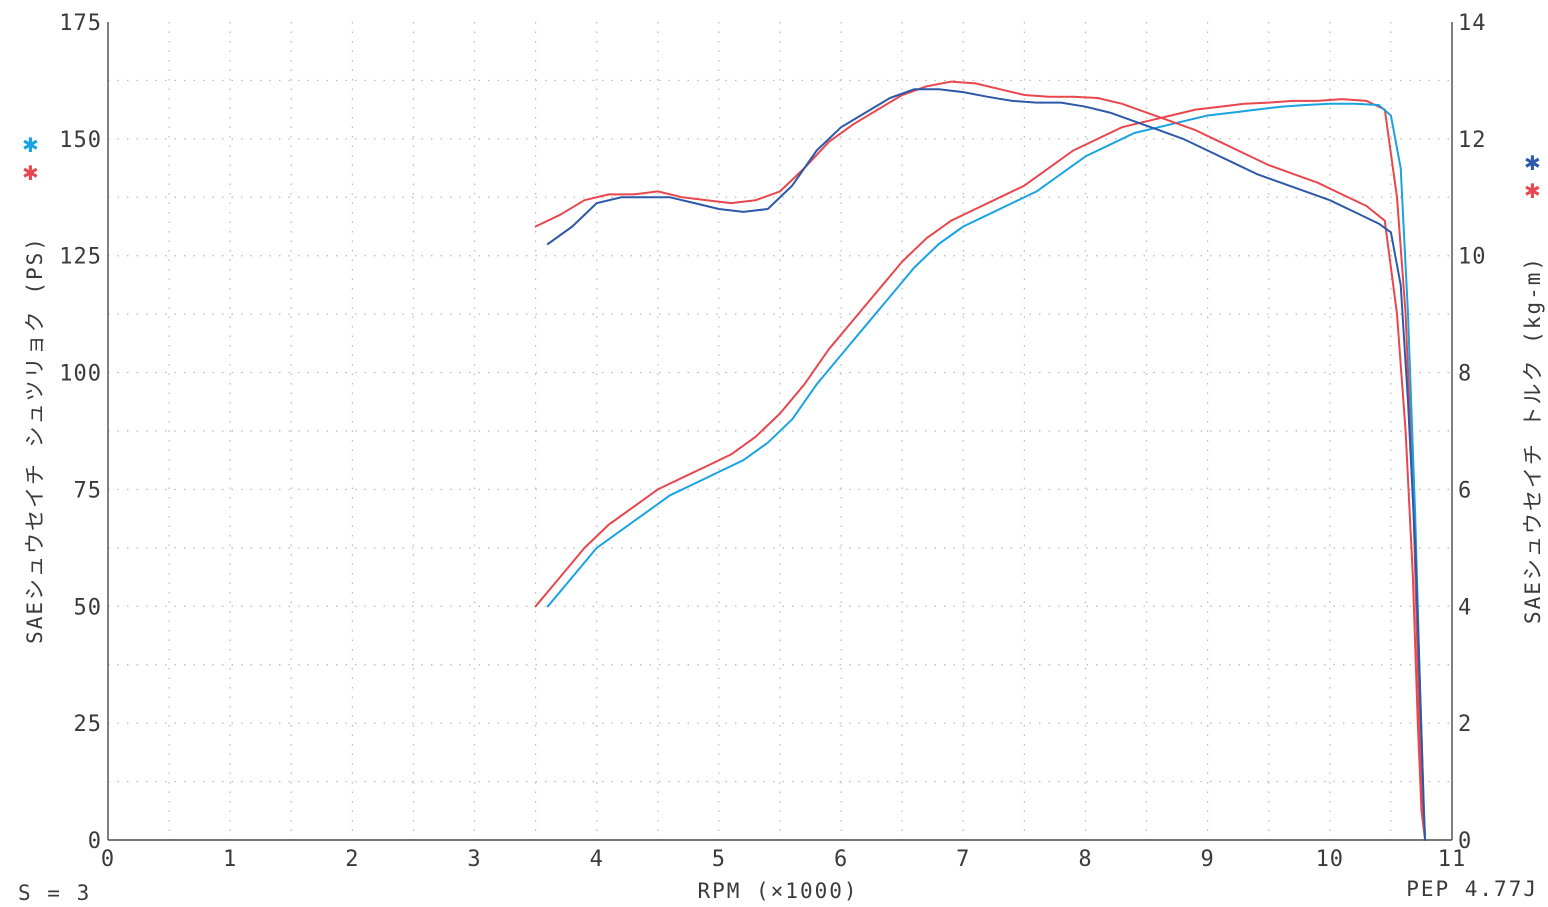 Image resolution: width=1548 pixels, height=907 pixels. I want to click on y-right-tick-label: 4, so click(1465, 607).